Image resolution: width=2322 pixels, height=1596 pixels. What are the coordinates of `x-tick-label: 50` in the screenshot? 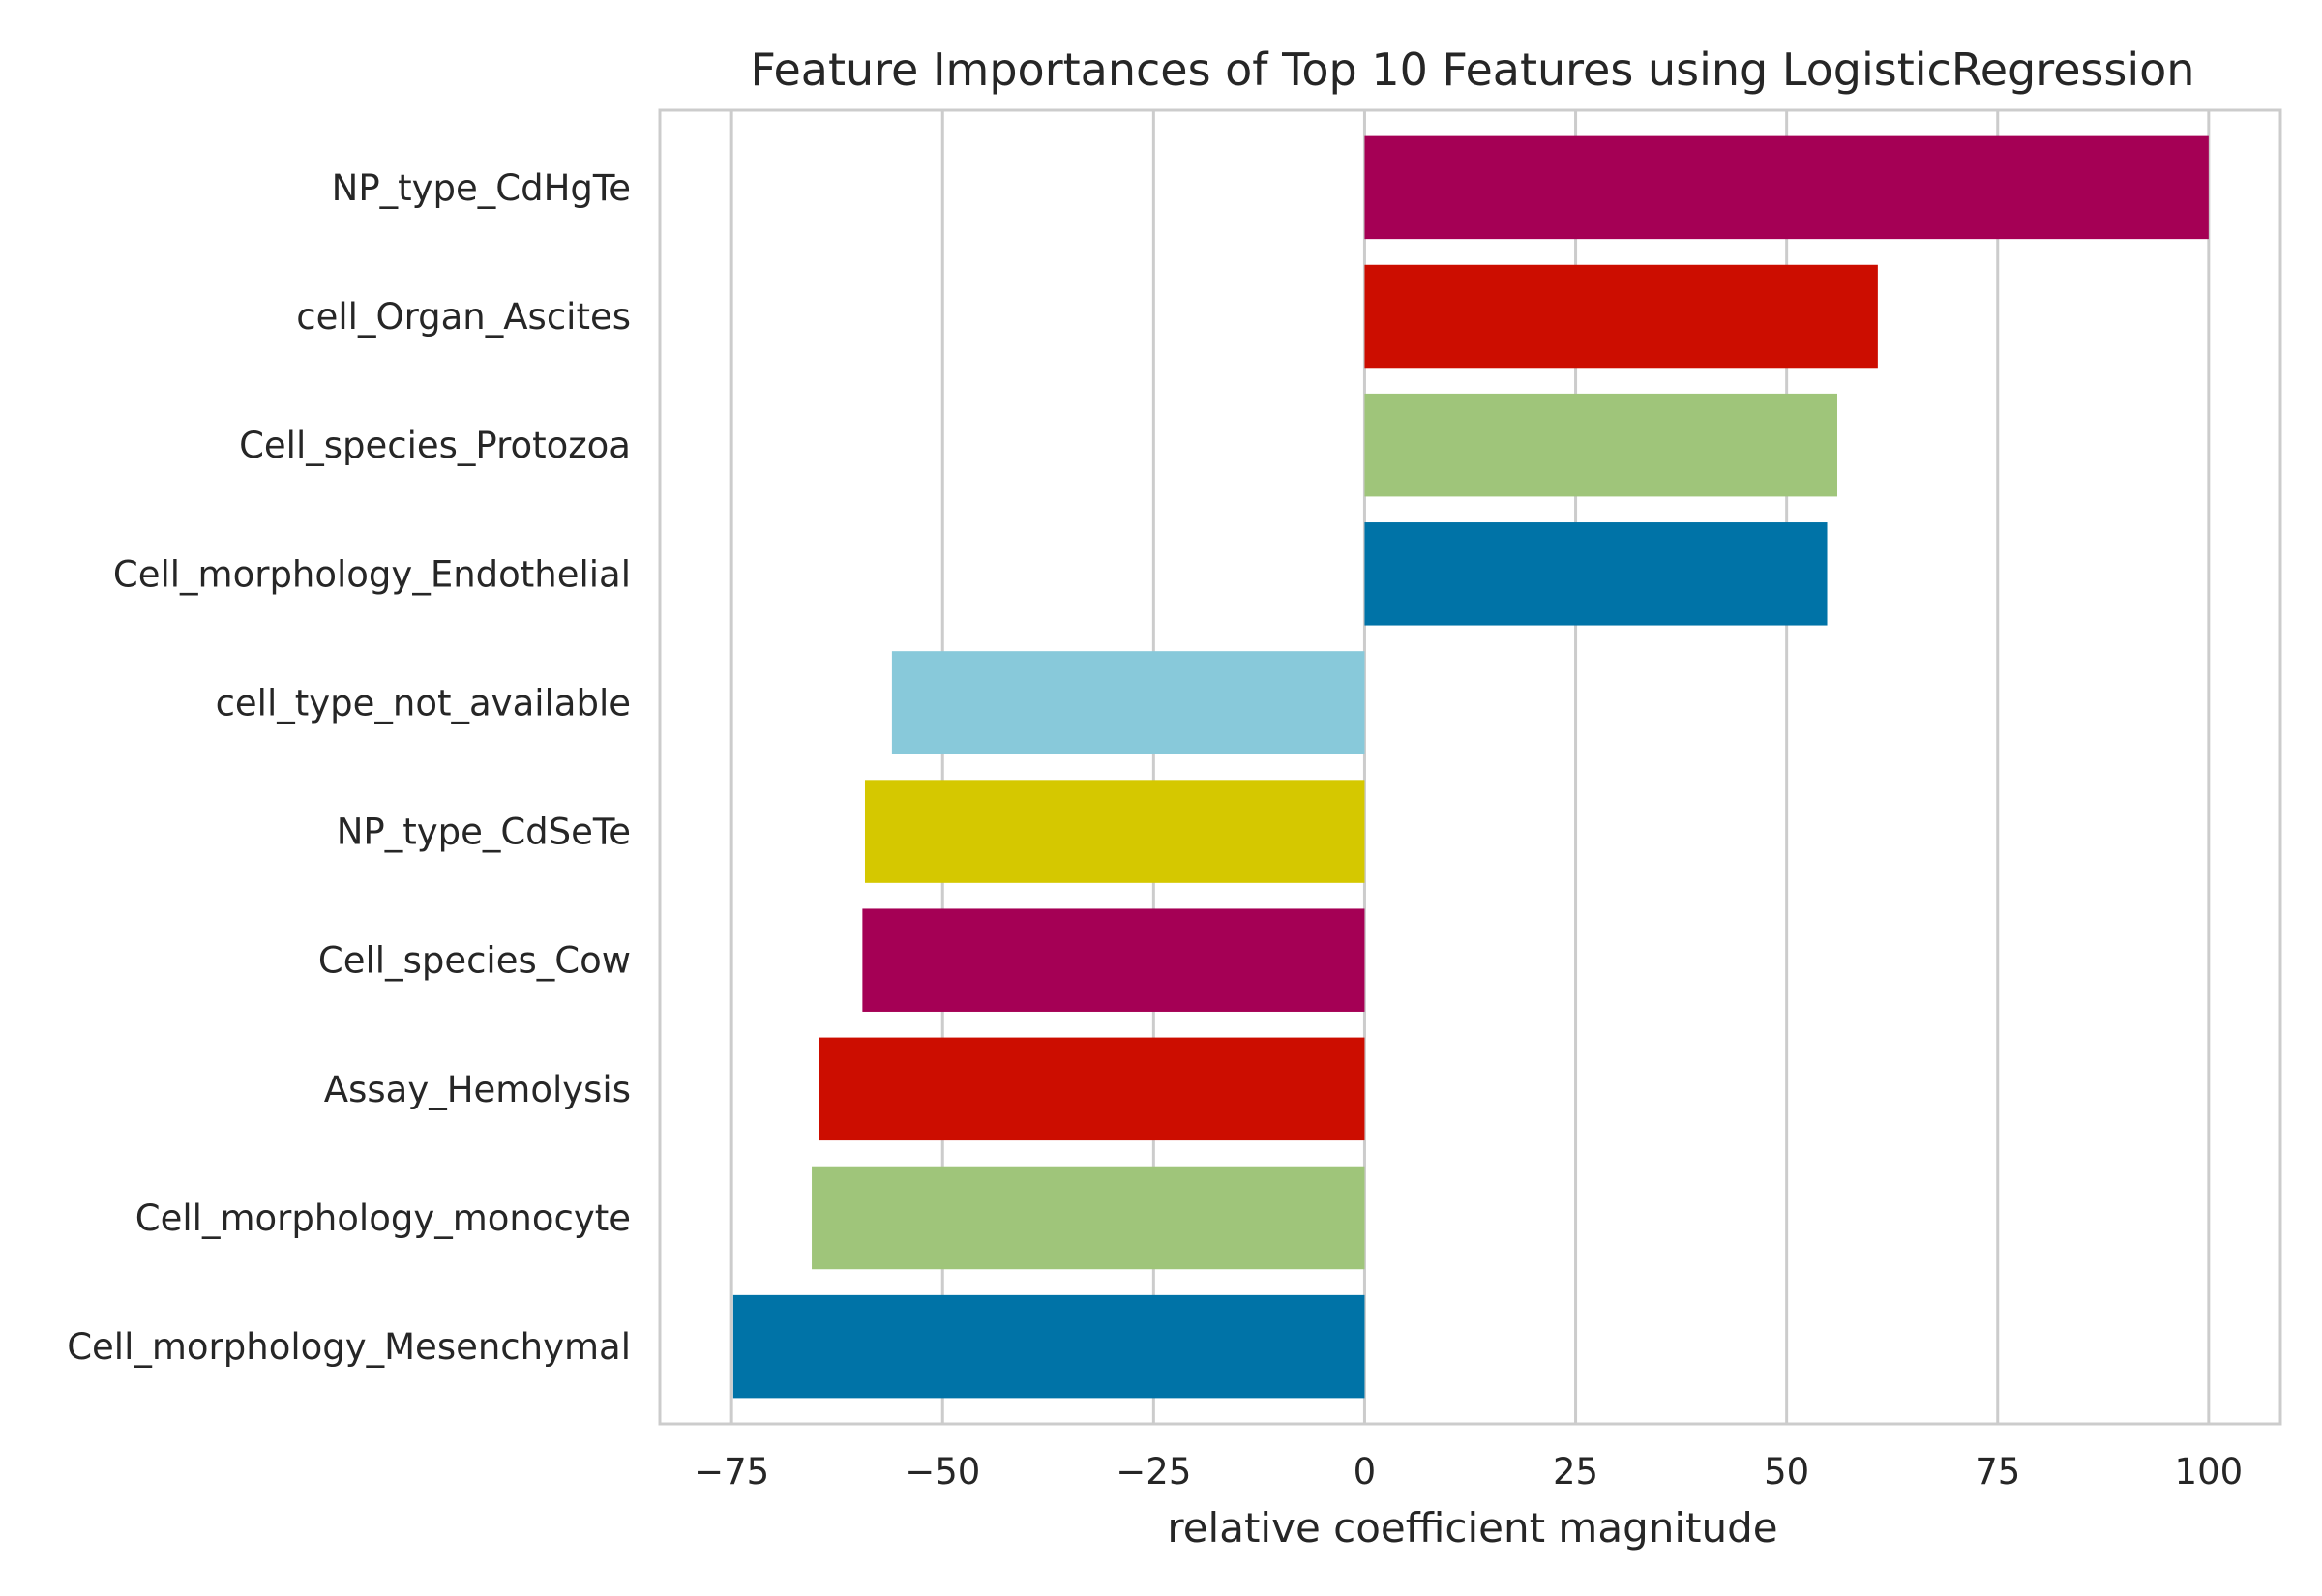 It's located at (1786, 1472).